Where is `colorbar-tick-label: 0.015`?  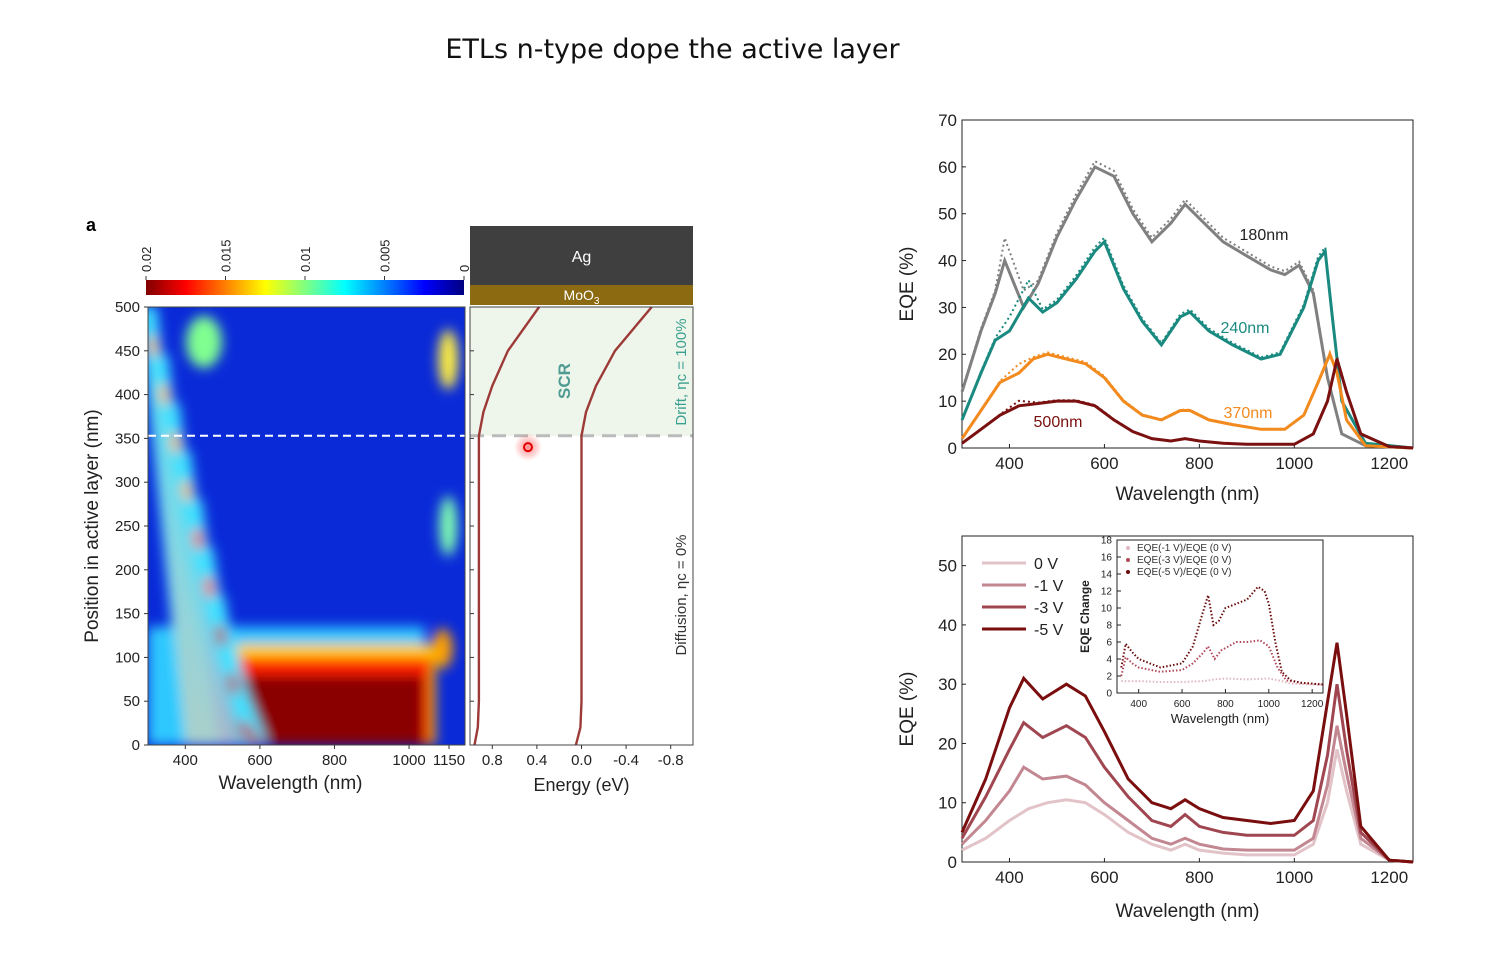 colorbar-tick-label: 0.015 is located at coordinates (226, 255).